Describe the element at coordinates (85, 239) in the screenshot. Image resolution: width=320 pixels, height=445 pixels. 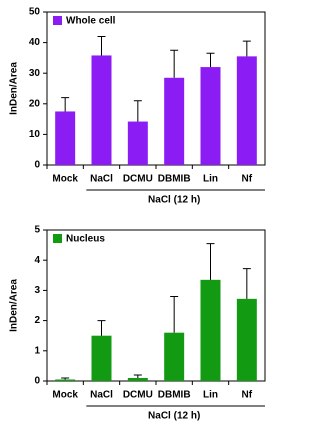
I see `legend-label: Nucleus` at that location.